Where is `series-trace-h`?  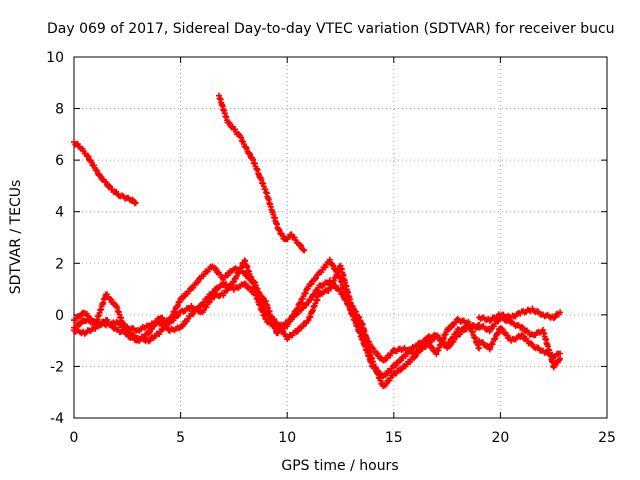
series-trace-h is located at coordinates (520, 342).